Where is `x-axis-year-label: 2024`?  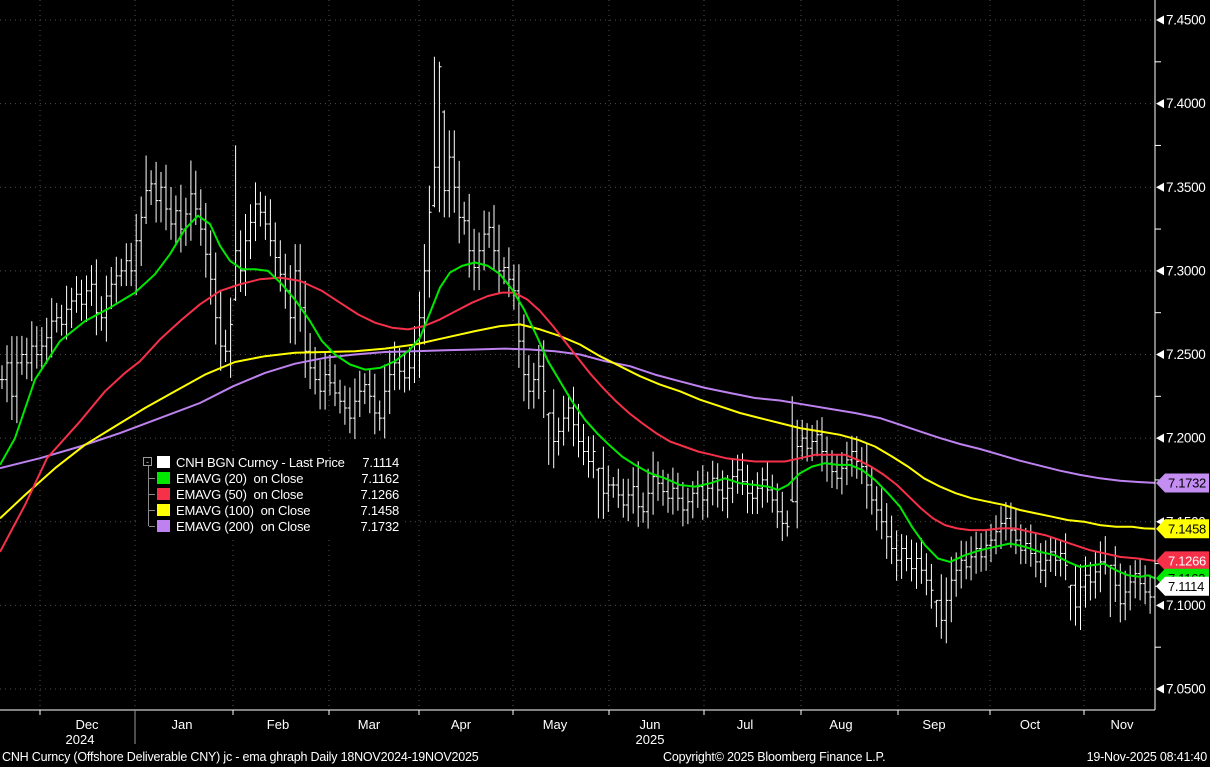 x-axis-year-label: 2024 is located at coordinates (80, 739).